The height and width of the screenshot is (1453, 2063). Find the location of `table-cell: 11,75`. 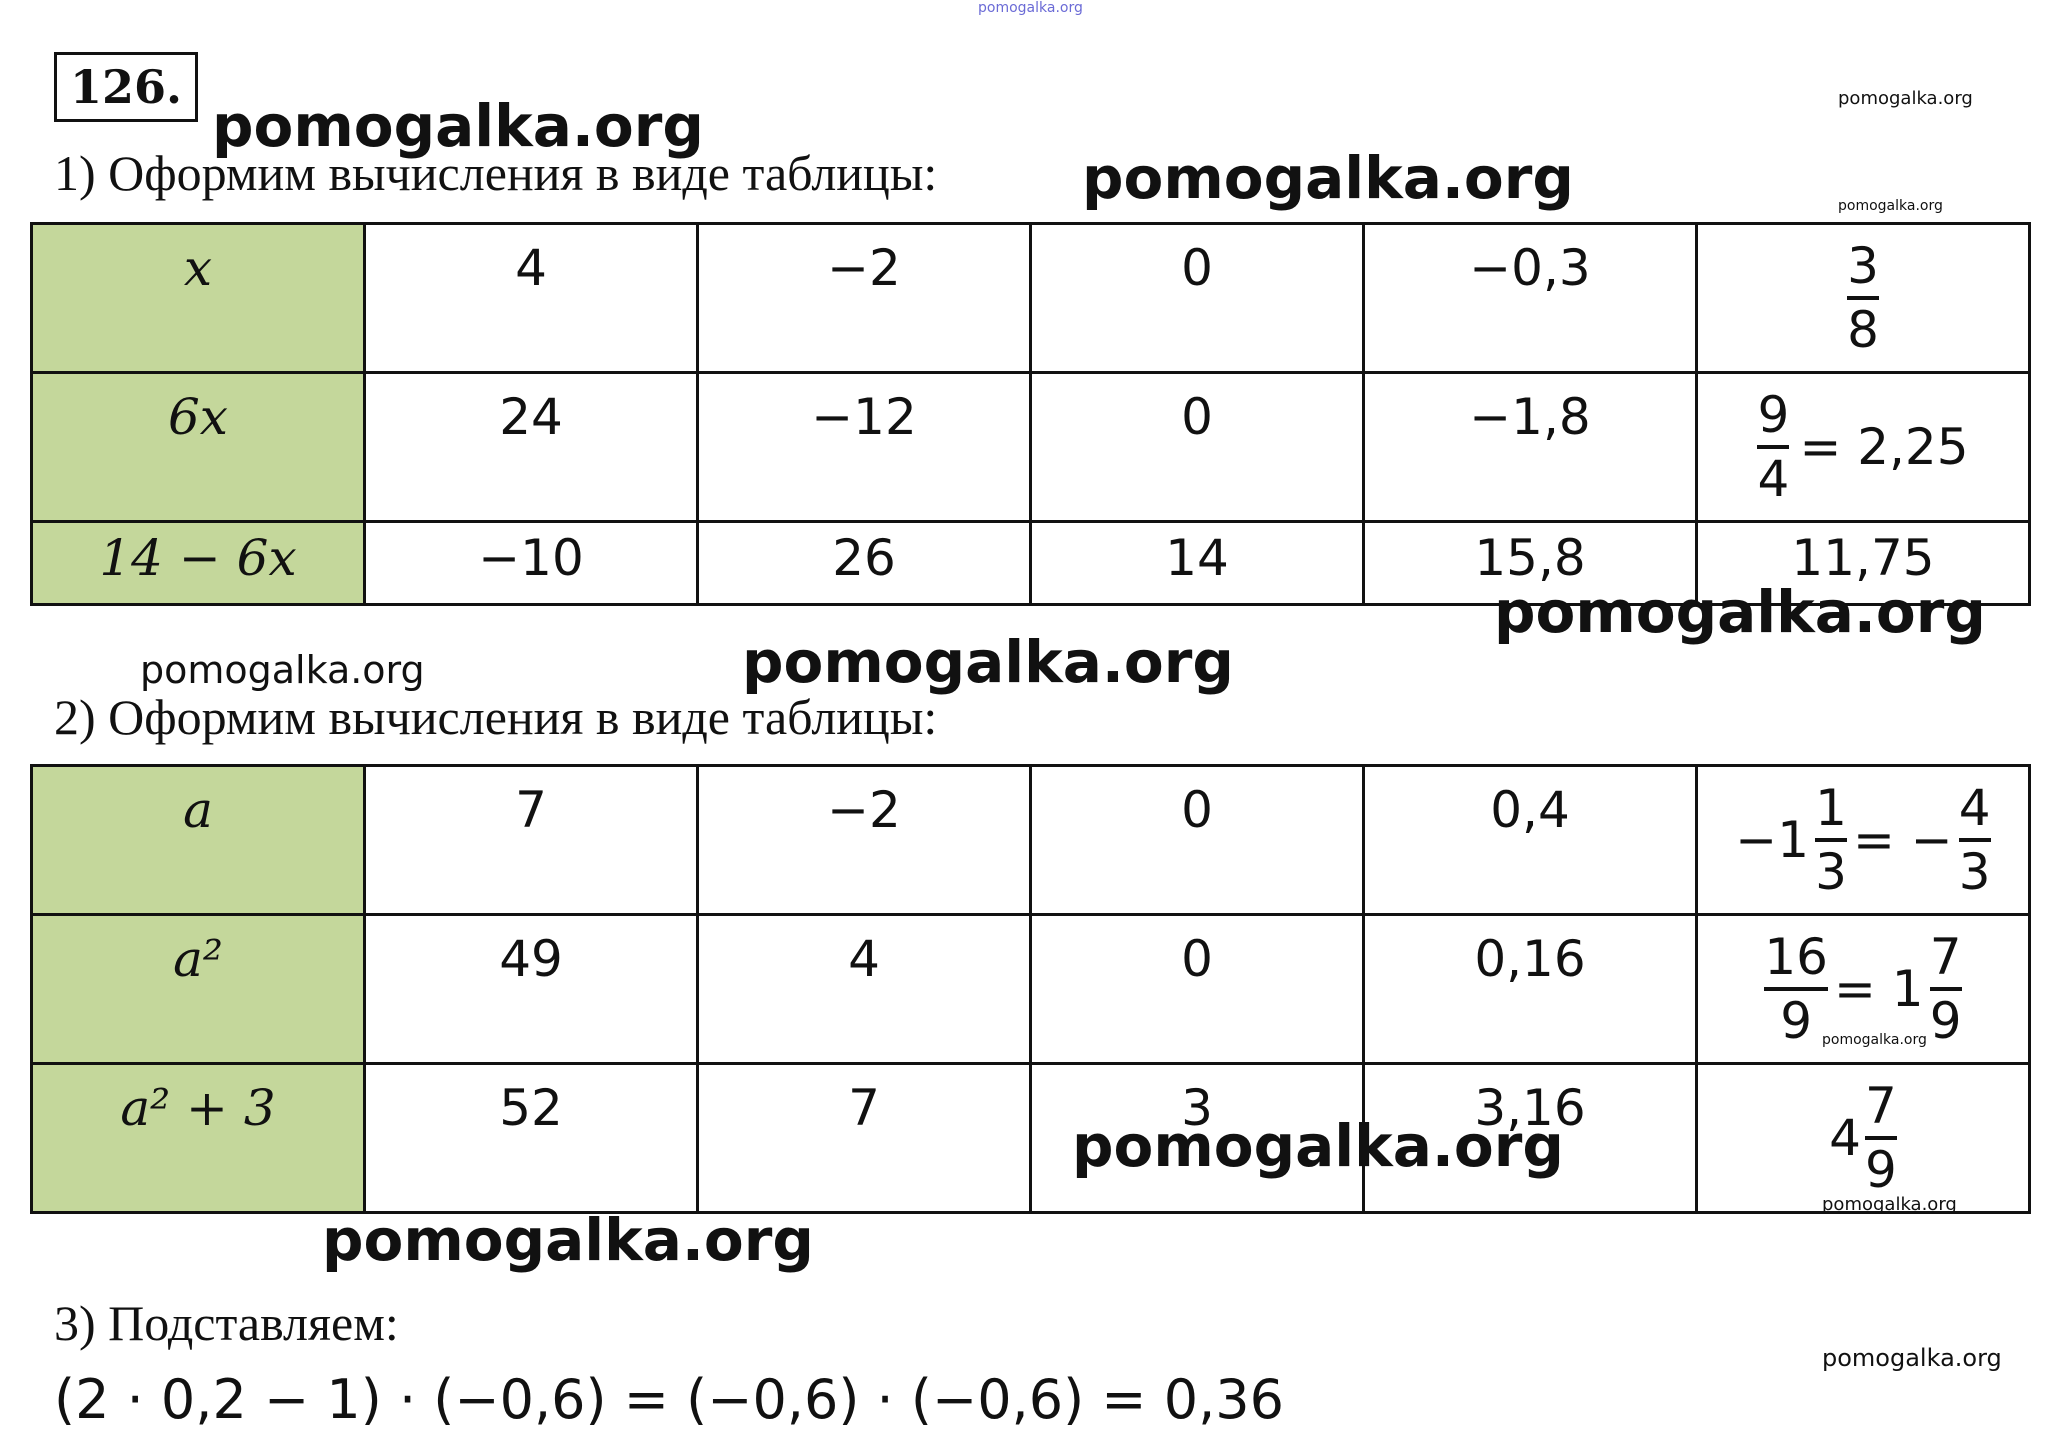

table-cell: 11,75 is located at coordinates (1863, 563).